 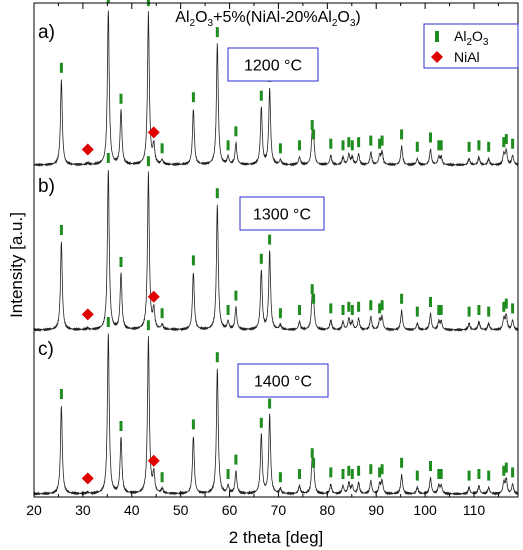 What do you see at coordinates (471, 38) in the screenshot?
I see `legend-al2o3-label: Al2O3` at bounding box center [471, 38].